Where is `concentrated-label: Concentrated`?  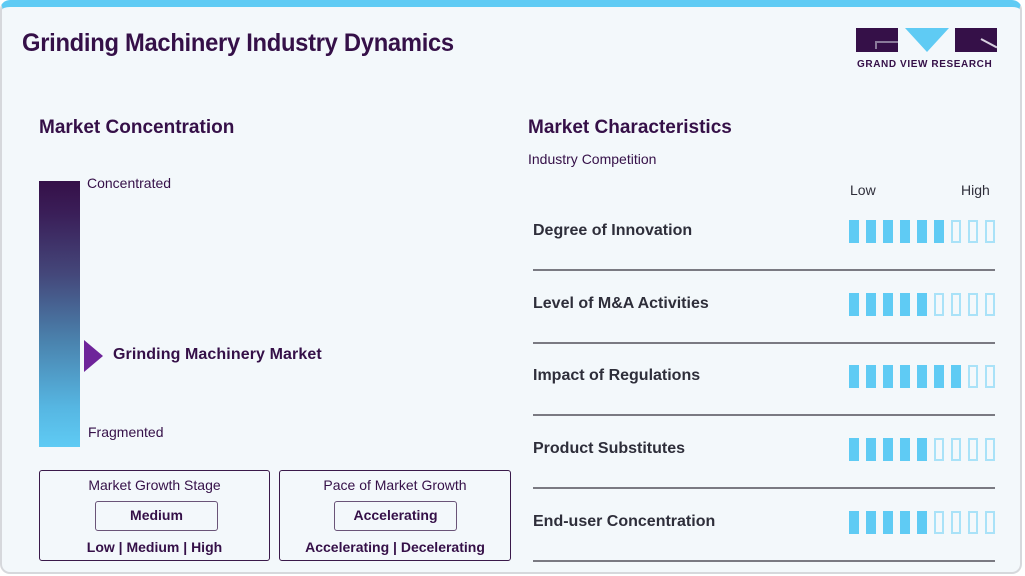
concentrated-label: Concentrated is located at coordinates (129, 183).